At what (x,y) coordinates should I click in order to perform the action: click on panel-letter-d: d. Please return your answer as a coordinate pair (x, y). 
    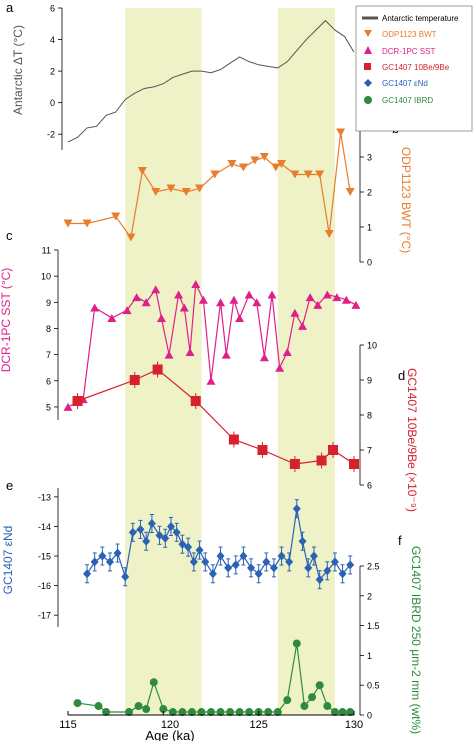
    Looking at the image, I should click on (401, 375).